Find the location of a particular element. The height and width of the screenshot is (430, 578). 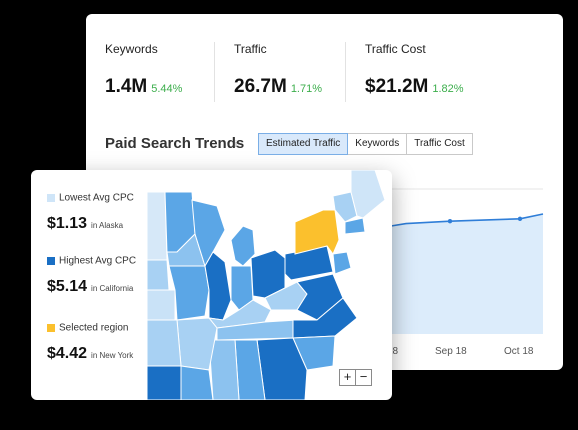

info-icon: i is located at coordinates (236, 144).